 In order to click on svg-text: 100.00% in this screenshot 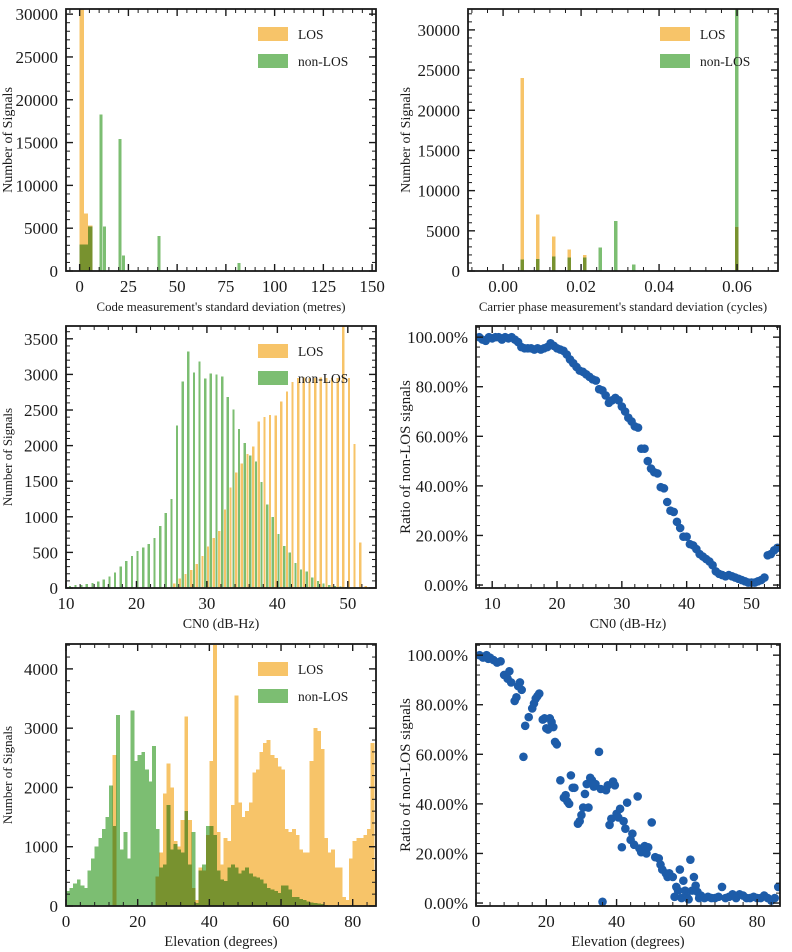, I will do `click(437, 337)`.